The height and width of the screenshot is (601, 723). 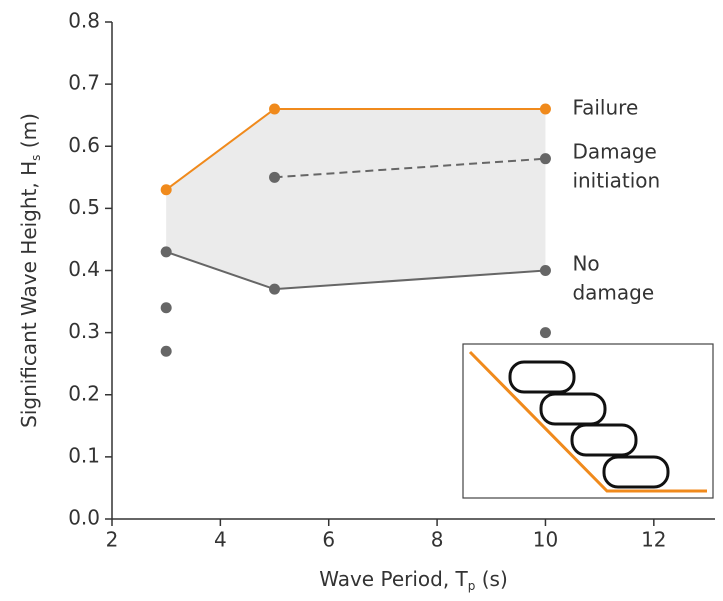 I want to click on y-tick-label: 0.3, so click(x=84, y=331).